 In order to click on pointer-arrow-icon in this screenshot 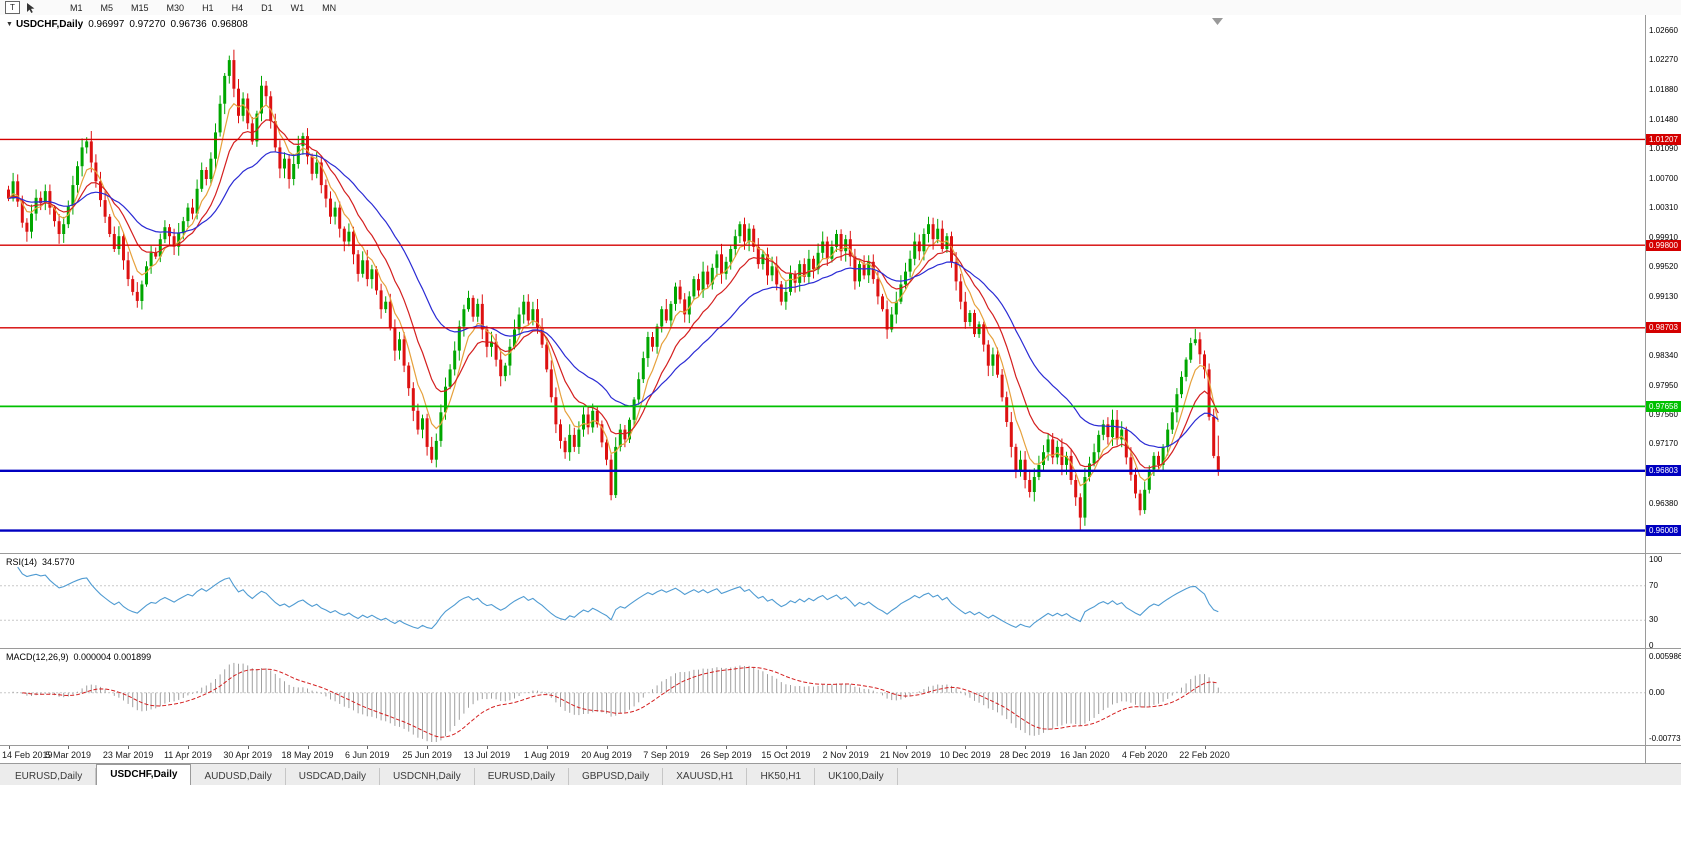, I will do `click(31, 7)`.